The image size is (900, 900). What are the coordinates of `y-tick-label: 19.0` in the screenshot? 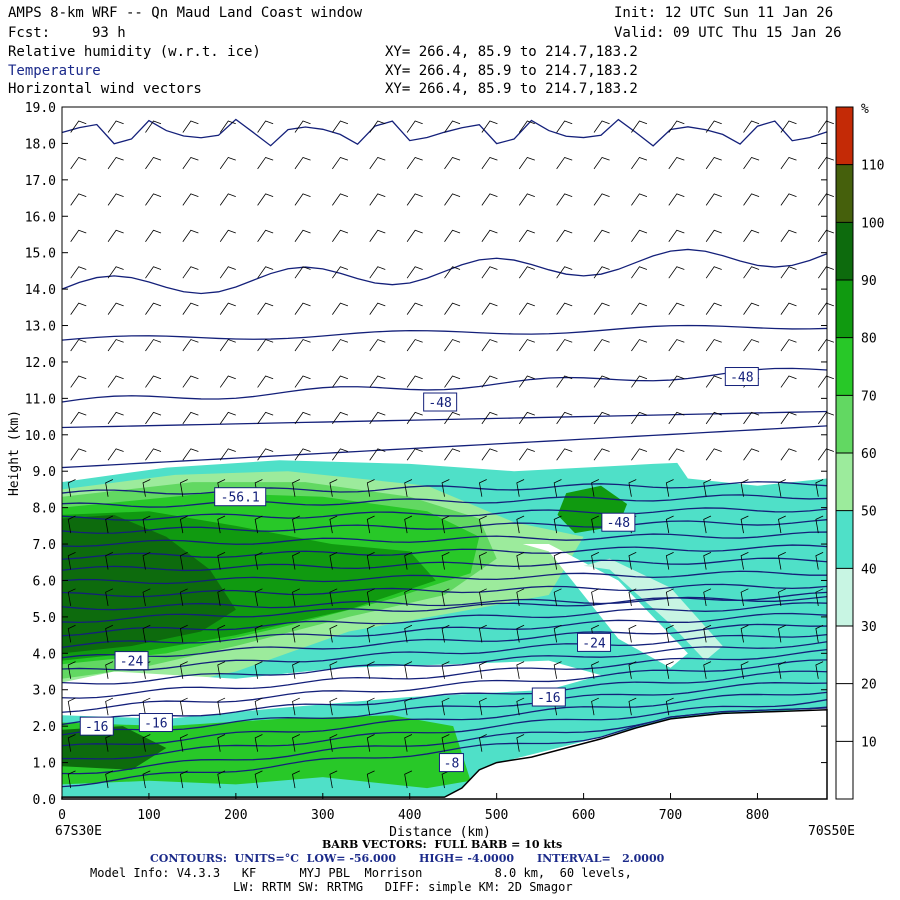 It's located at (40, 108).